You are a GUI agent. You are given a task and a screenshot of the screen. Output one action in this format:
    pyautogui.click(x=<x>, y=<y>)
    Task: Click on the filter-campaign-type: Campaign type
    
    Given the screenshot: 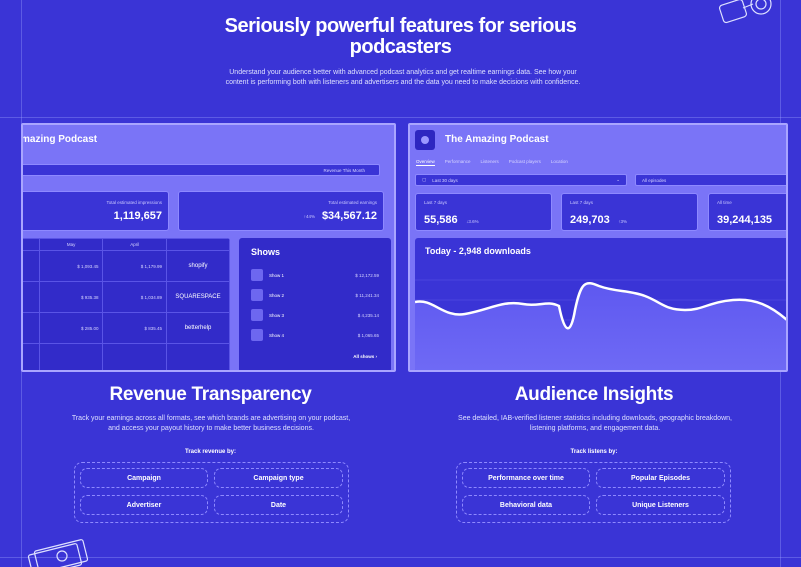 What is the action you would take?
    pyautogui.click(x=278, y=478)
    